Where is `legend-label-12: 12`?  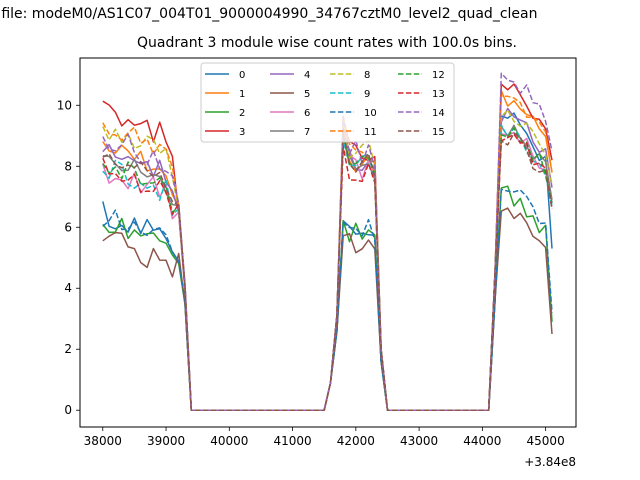 legend-label-12: 12 is located at coordinates (438, 75).